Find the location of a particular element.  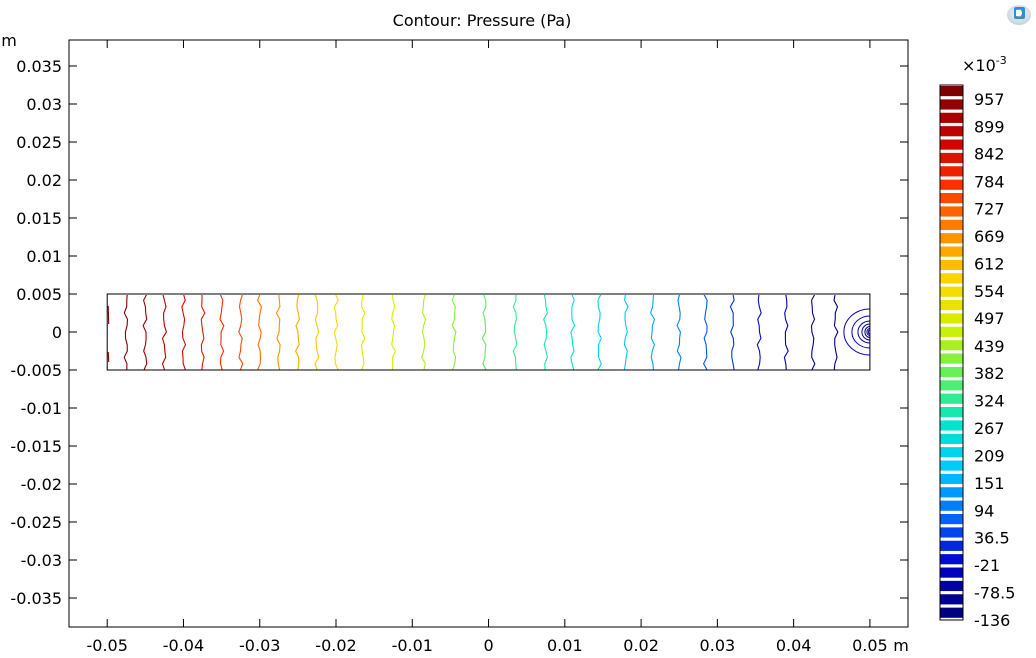

colorbar-label: 324 is located at coordinates (989, 401).